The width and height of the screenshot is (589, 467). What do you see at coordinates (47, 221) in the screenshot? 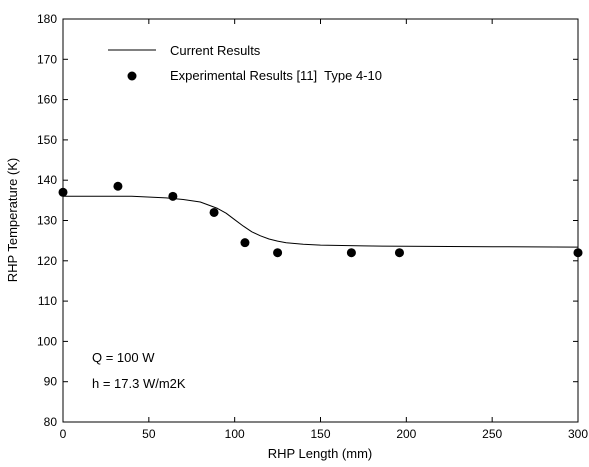
I see `y-tick-label: 130` at bounding box center [47, 221].